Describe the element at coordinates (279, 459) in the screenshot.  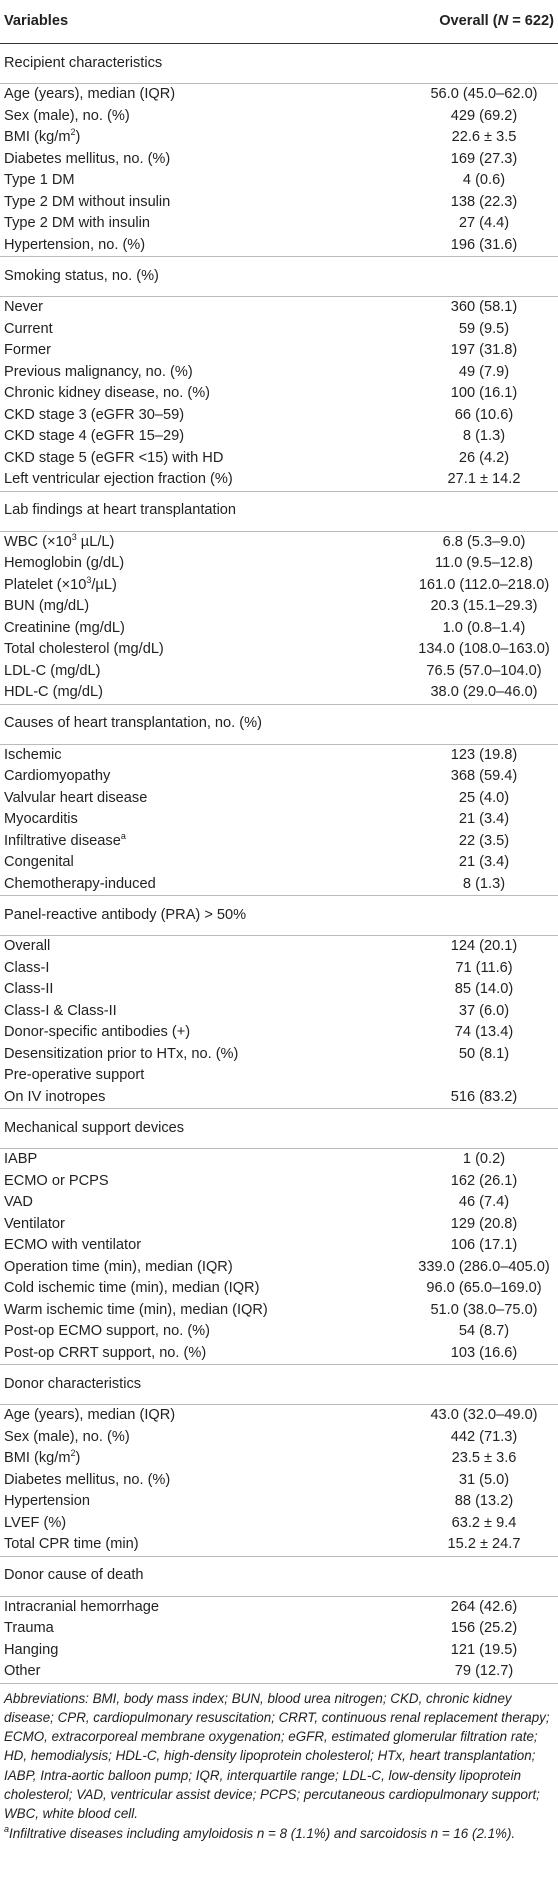
I see `data-row: CKD stage 5 (eGFR <15) with HD 26 (4.2)` at that location.